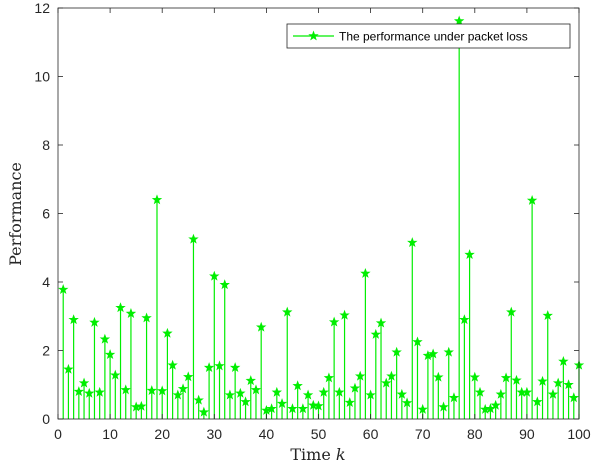 The width and height of the screenshot is (594, 470). I want to click on x-tick-label: 10, so click(110, 434).